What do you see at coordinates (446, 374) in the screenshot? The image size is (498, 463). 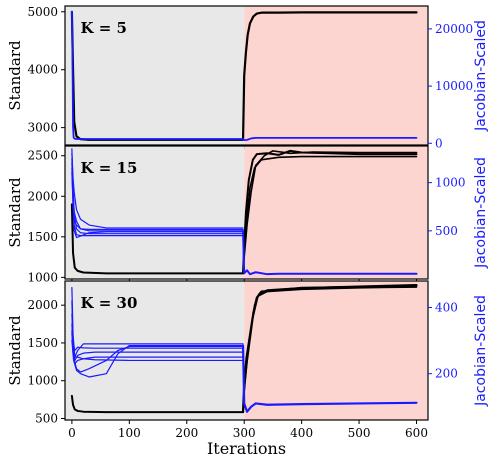 I see `right-tick-label: 200` at bounding box center [446, 374].